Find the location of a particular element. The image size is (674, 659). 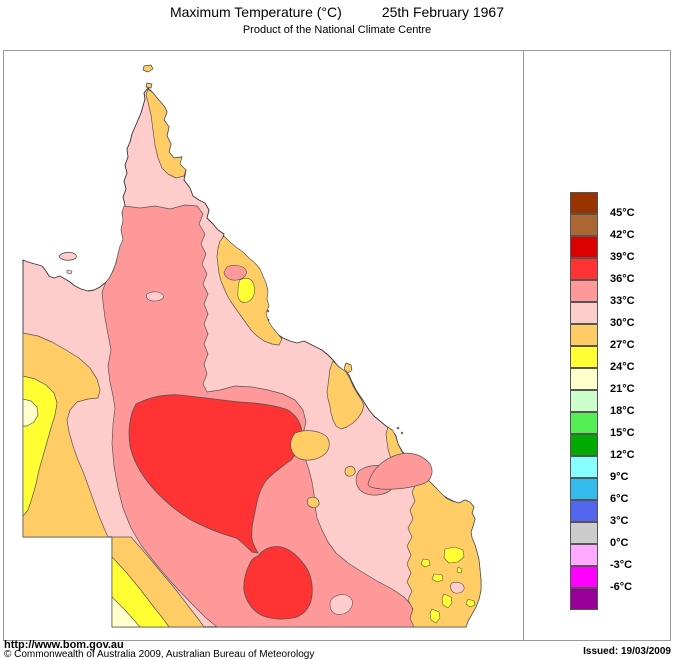

footer-url: http://www.bom.gov.au is located at coordinates (64, 645).